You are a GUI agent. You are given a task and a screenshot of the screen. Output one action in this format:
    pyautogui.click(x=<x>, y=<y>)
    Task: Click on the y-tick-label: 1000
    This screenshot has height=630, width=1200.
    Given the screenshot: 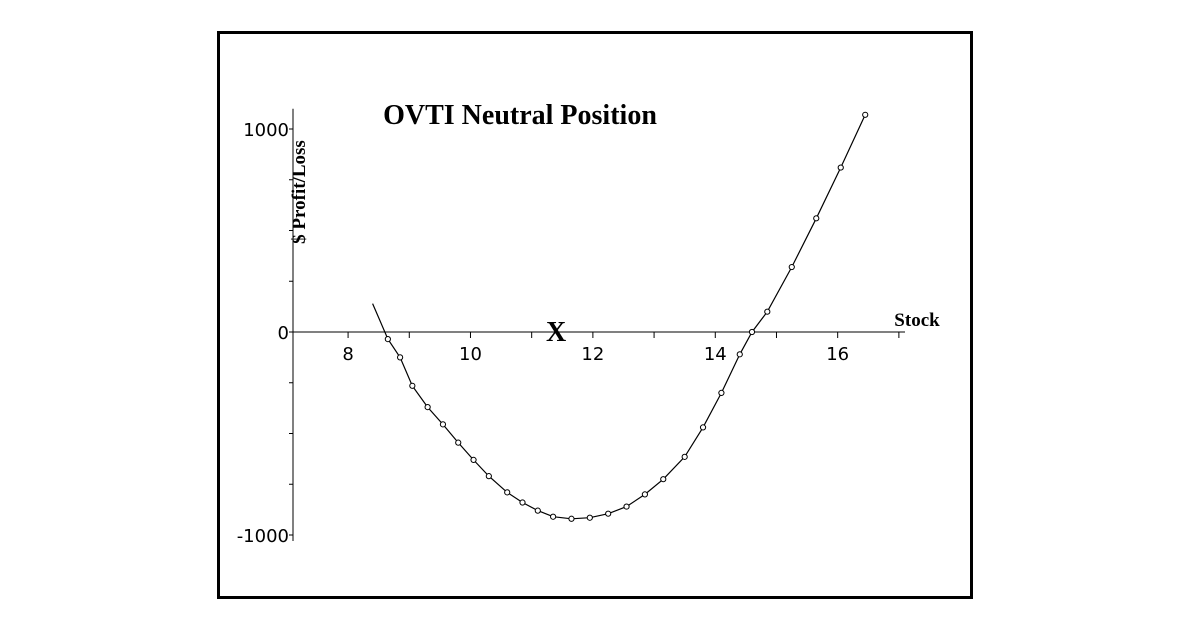 What is the action you would take?
    pyautogui.click(x=266, y=130)
    